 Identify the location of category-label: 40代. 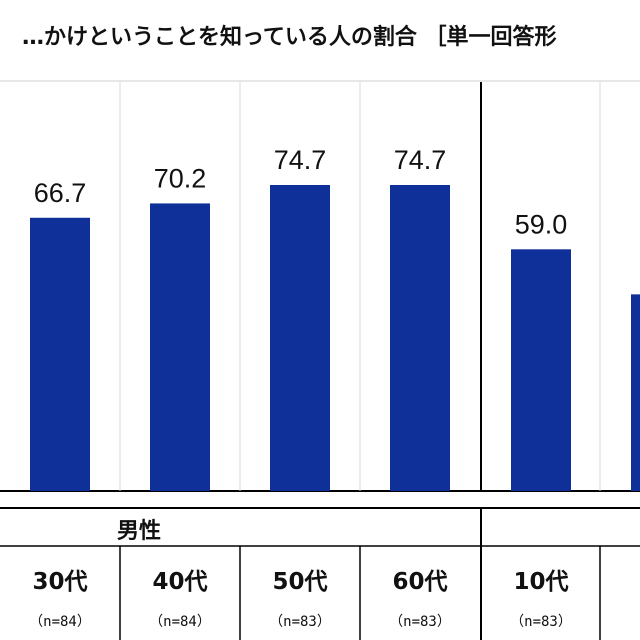
(179, 582).